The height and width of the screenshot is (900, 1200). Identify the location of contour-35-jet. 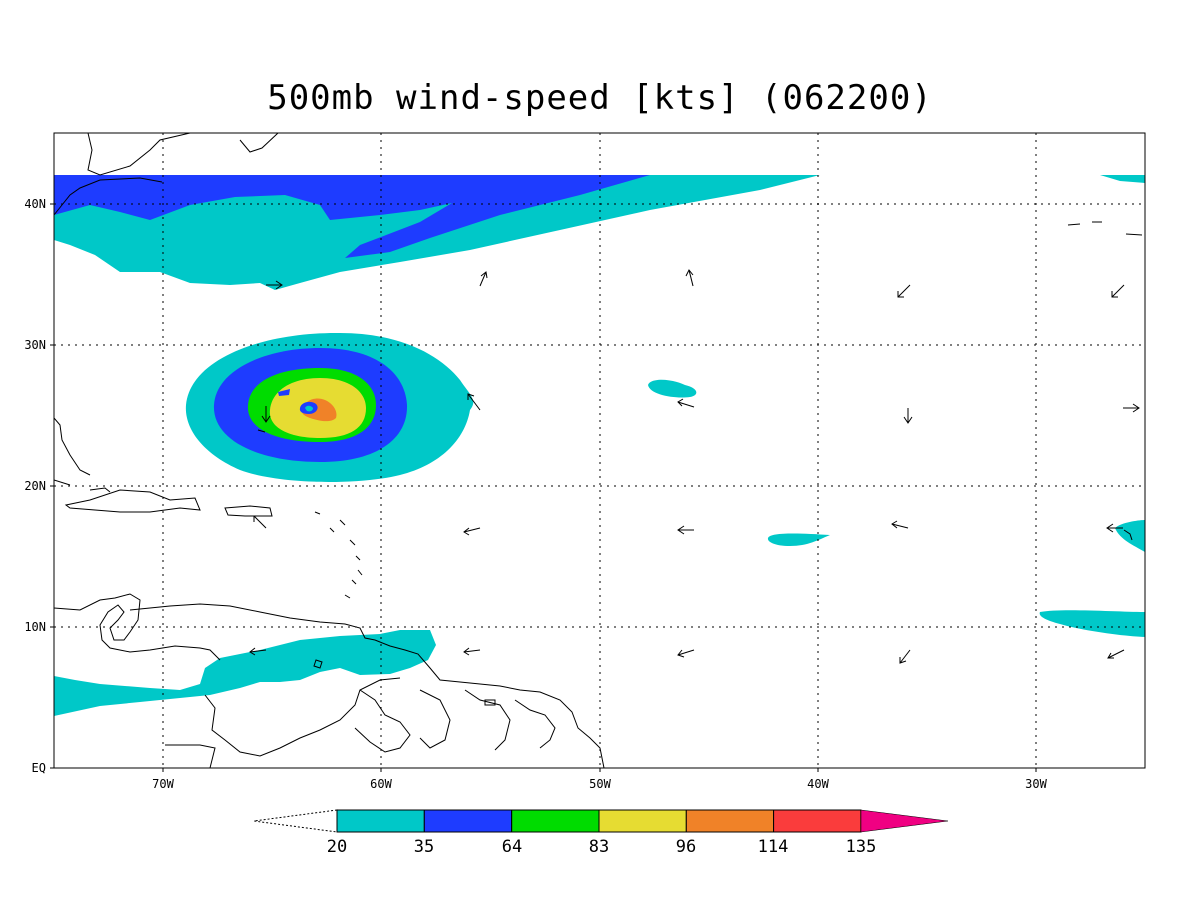
(352, 216).